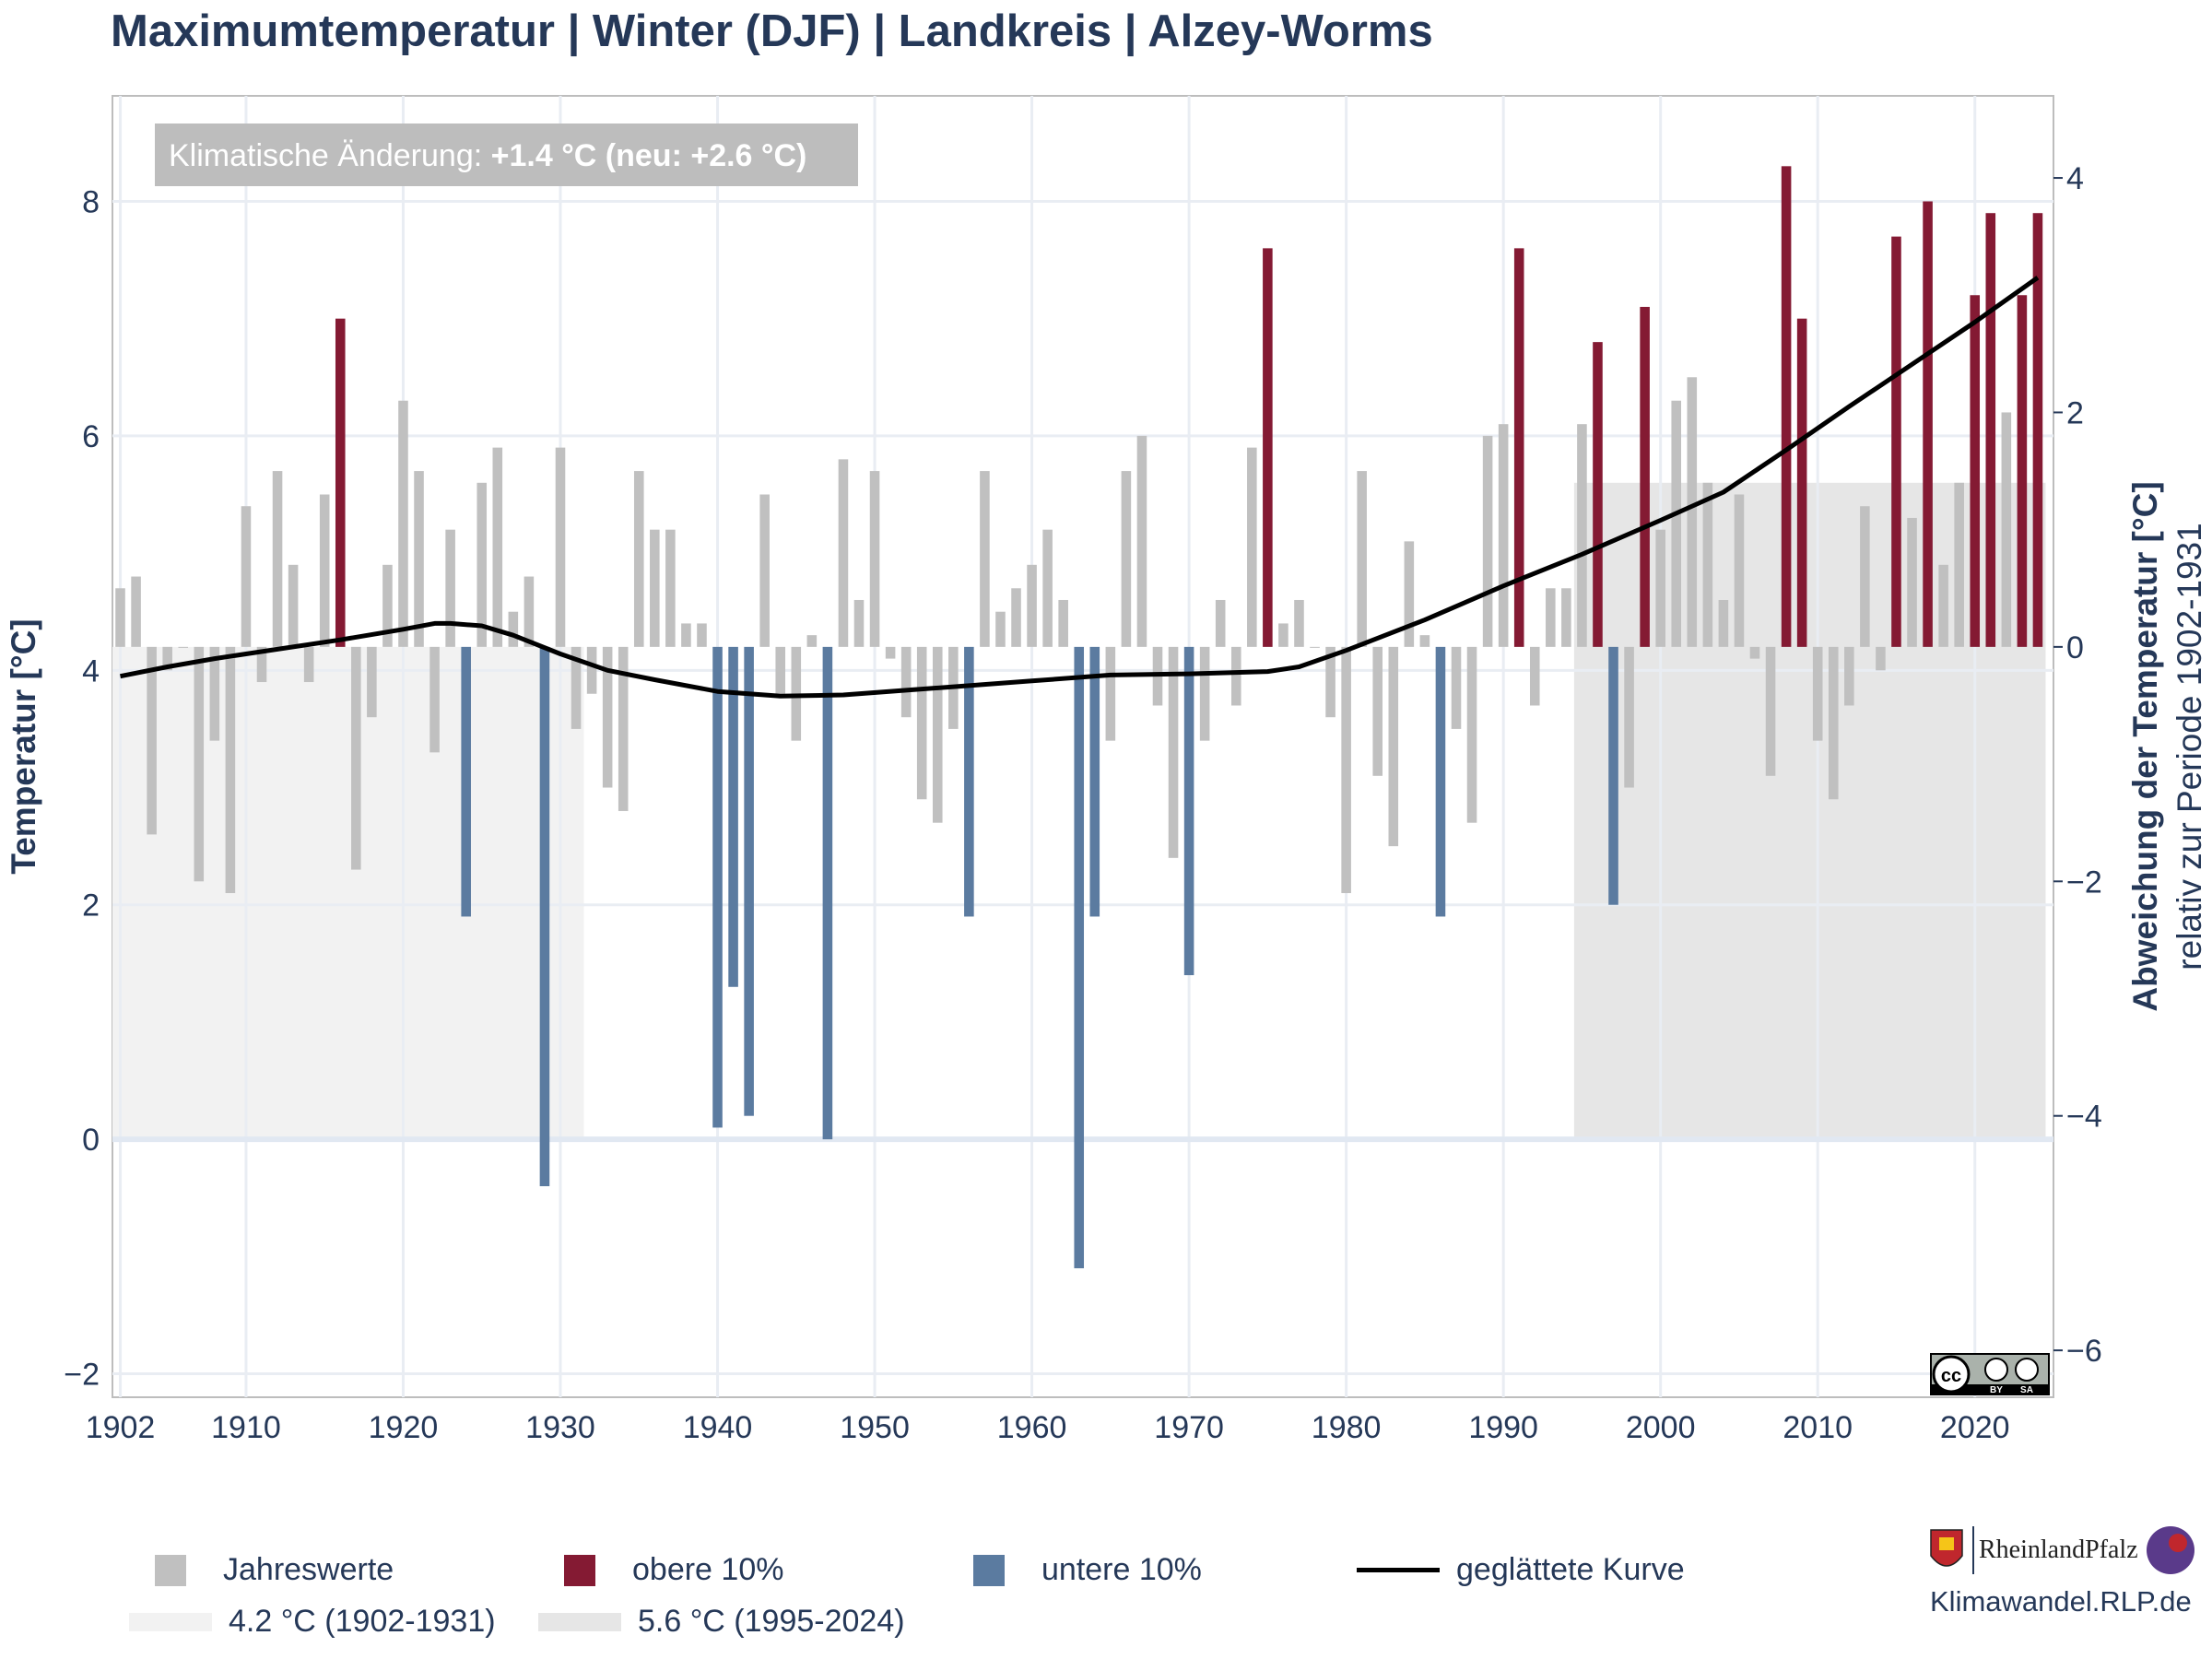 The height and width of the screenshot is (1659, 2212). What do you see at coordinates (308, 664) in the screenshot?
I see `bar-1914` at bounding box center [308, 664].